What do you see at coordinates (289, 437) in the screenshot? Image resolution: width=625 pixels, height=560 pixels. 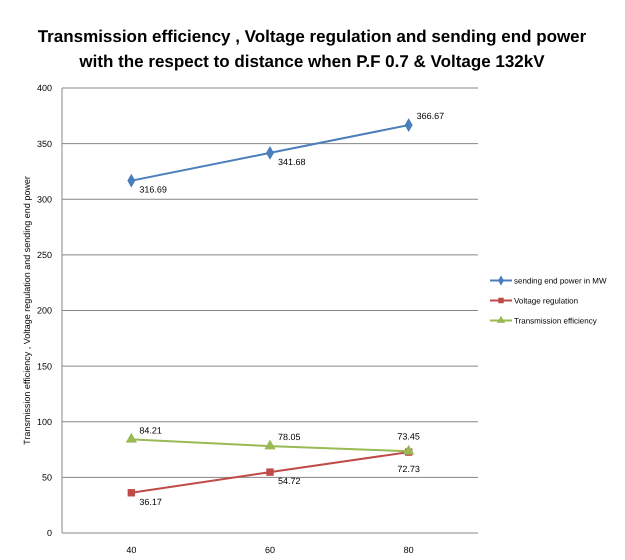 I see `data-label: 78.05` at bounding box center [289, 437].